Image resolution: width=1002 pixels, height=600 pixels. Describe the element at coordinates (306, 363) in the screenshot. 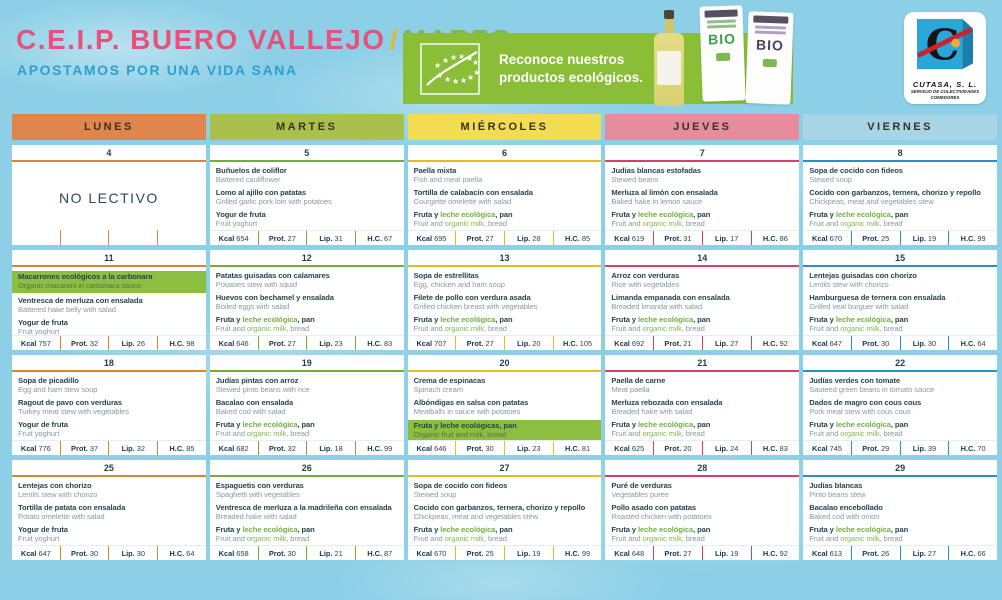

I see `date-label: 19` at that location.